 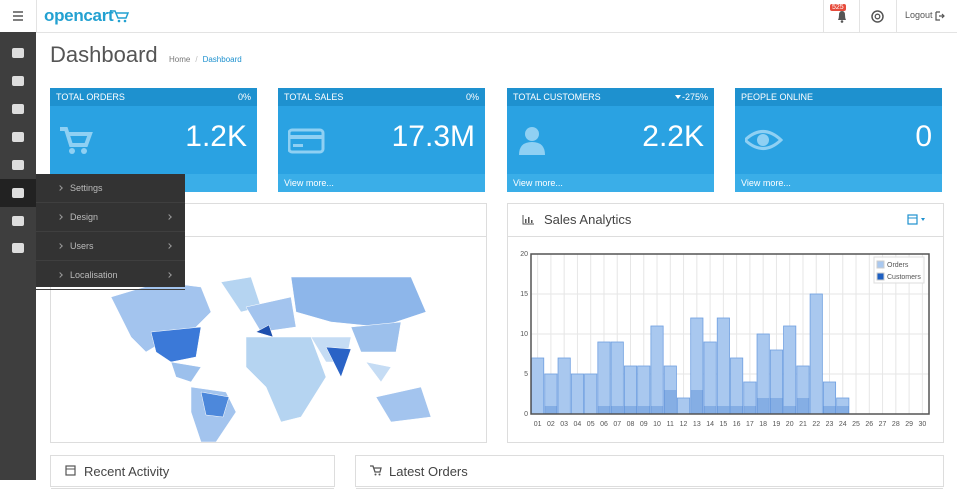 What do you see at coordinates (725, 220) in the screenshot?
I see `panel-heading: Sales Analytics` at bounding box center [725, 220].